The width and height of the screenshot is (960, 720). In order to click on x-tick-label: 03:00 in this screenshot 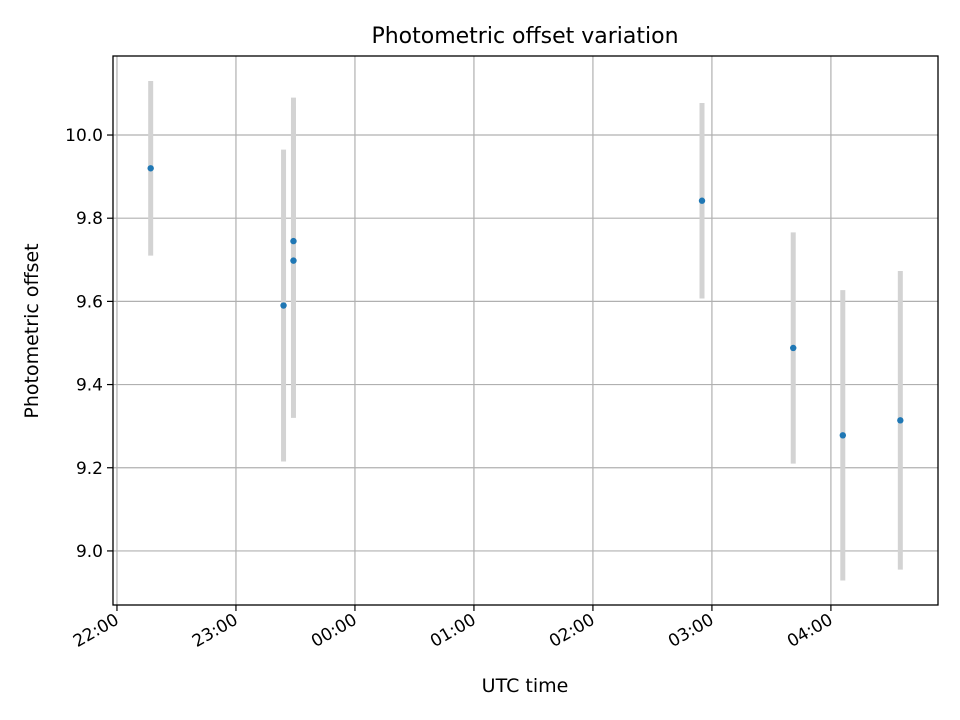, I will do `click(691, 631)`.